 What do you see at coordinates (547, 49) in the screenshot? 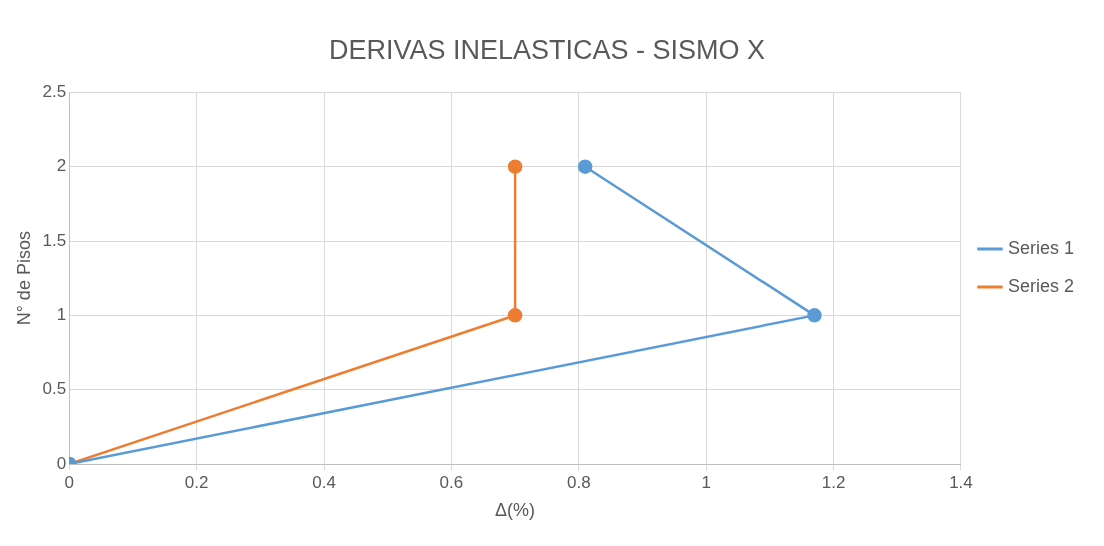
I see `chart-title: DERIVAS INELASTICAS - SISMO X` at bounding box center [547, 49].